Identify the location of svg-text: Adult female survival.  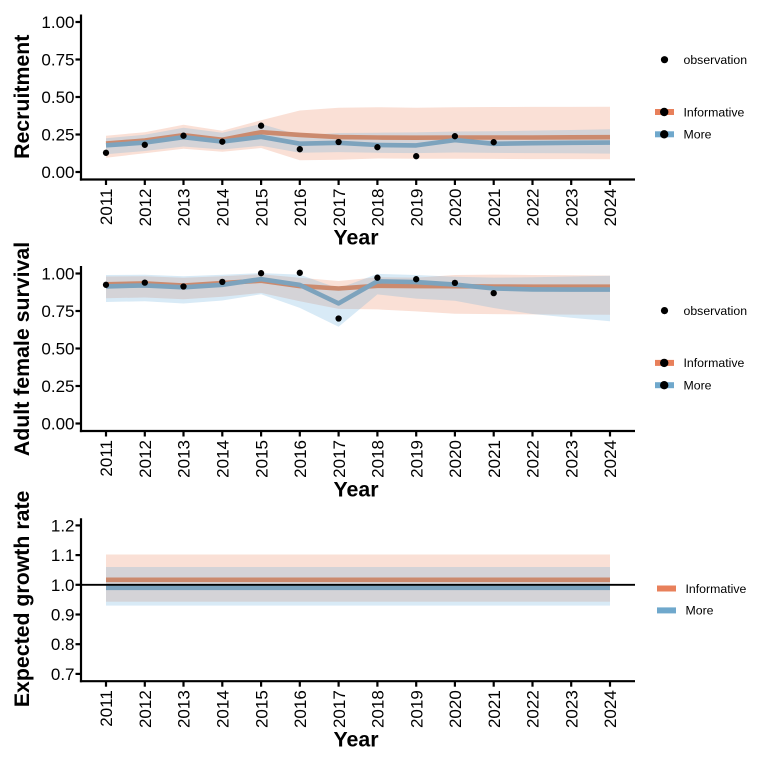
(22, 349).